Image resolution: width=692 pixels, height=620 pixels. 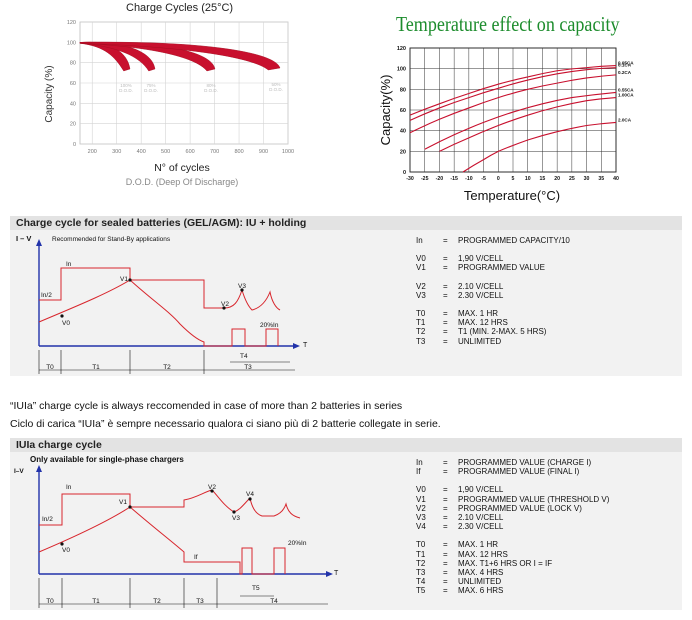 I want to click on s2-legend-row: V2 = PROGRAMMED VALUE (LOCK V), so click(x=512, y=508).